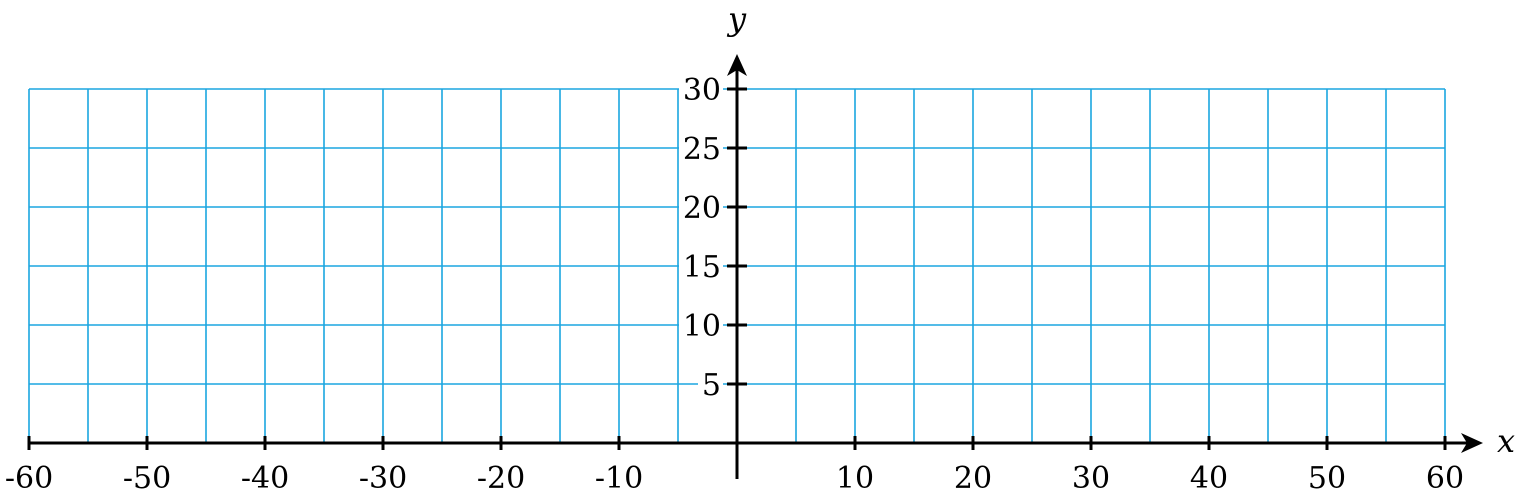 This screenshot has height=496, width=1525. What do you see at coordinates (1209, 478) in the screenshot?
I see `x-tick-label: 40` at bounding box center [1209, 478].